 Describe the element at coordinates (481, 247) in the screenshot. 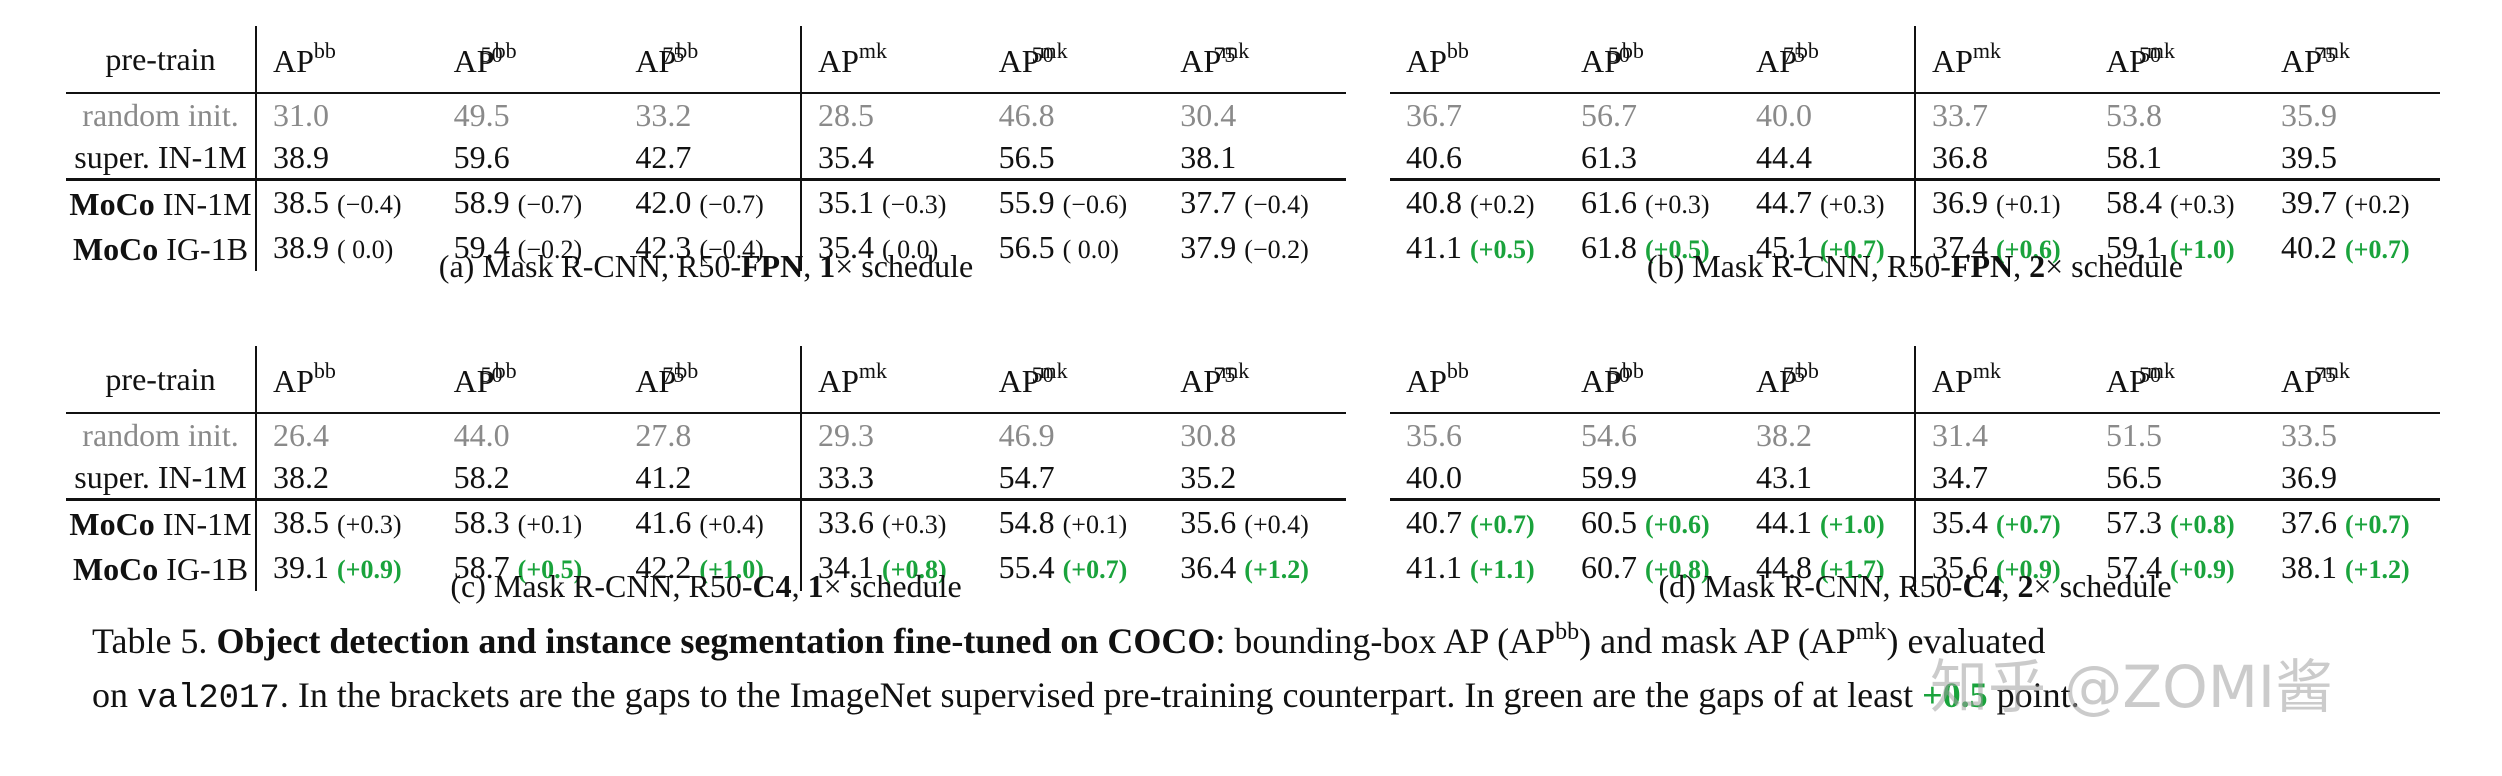

I see `cell-value: 59.4` at that location.